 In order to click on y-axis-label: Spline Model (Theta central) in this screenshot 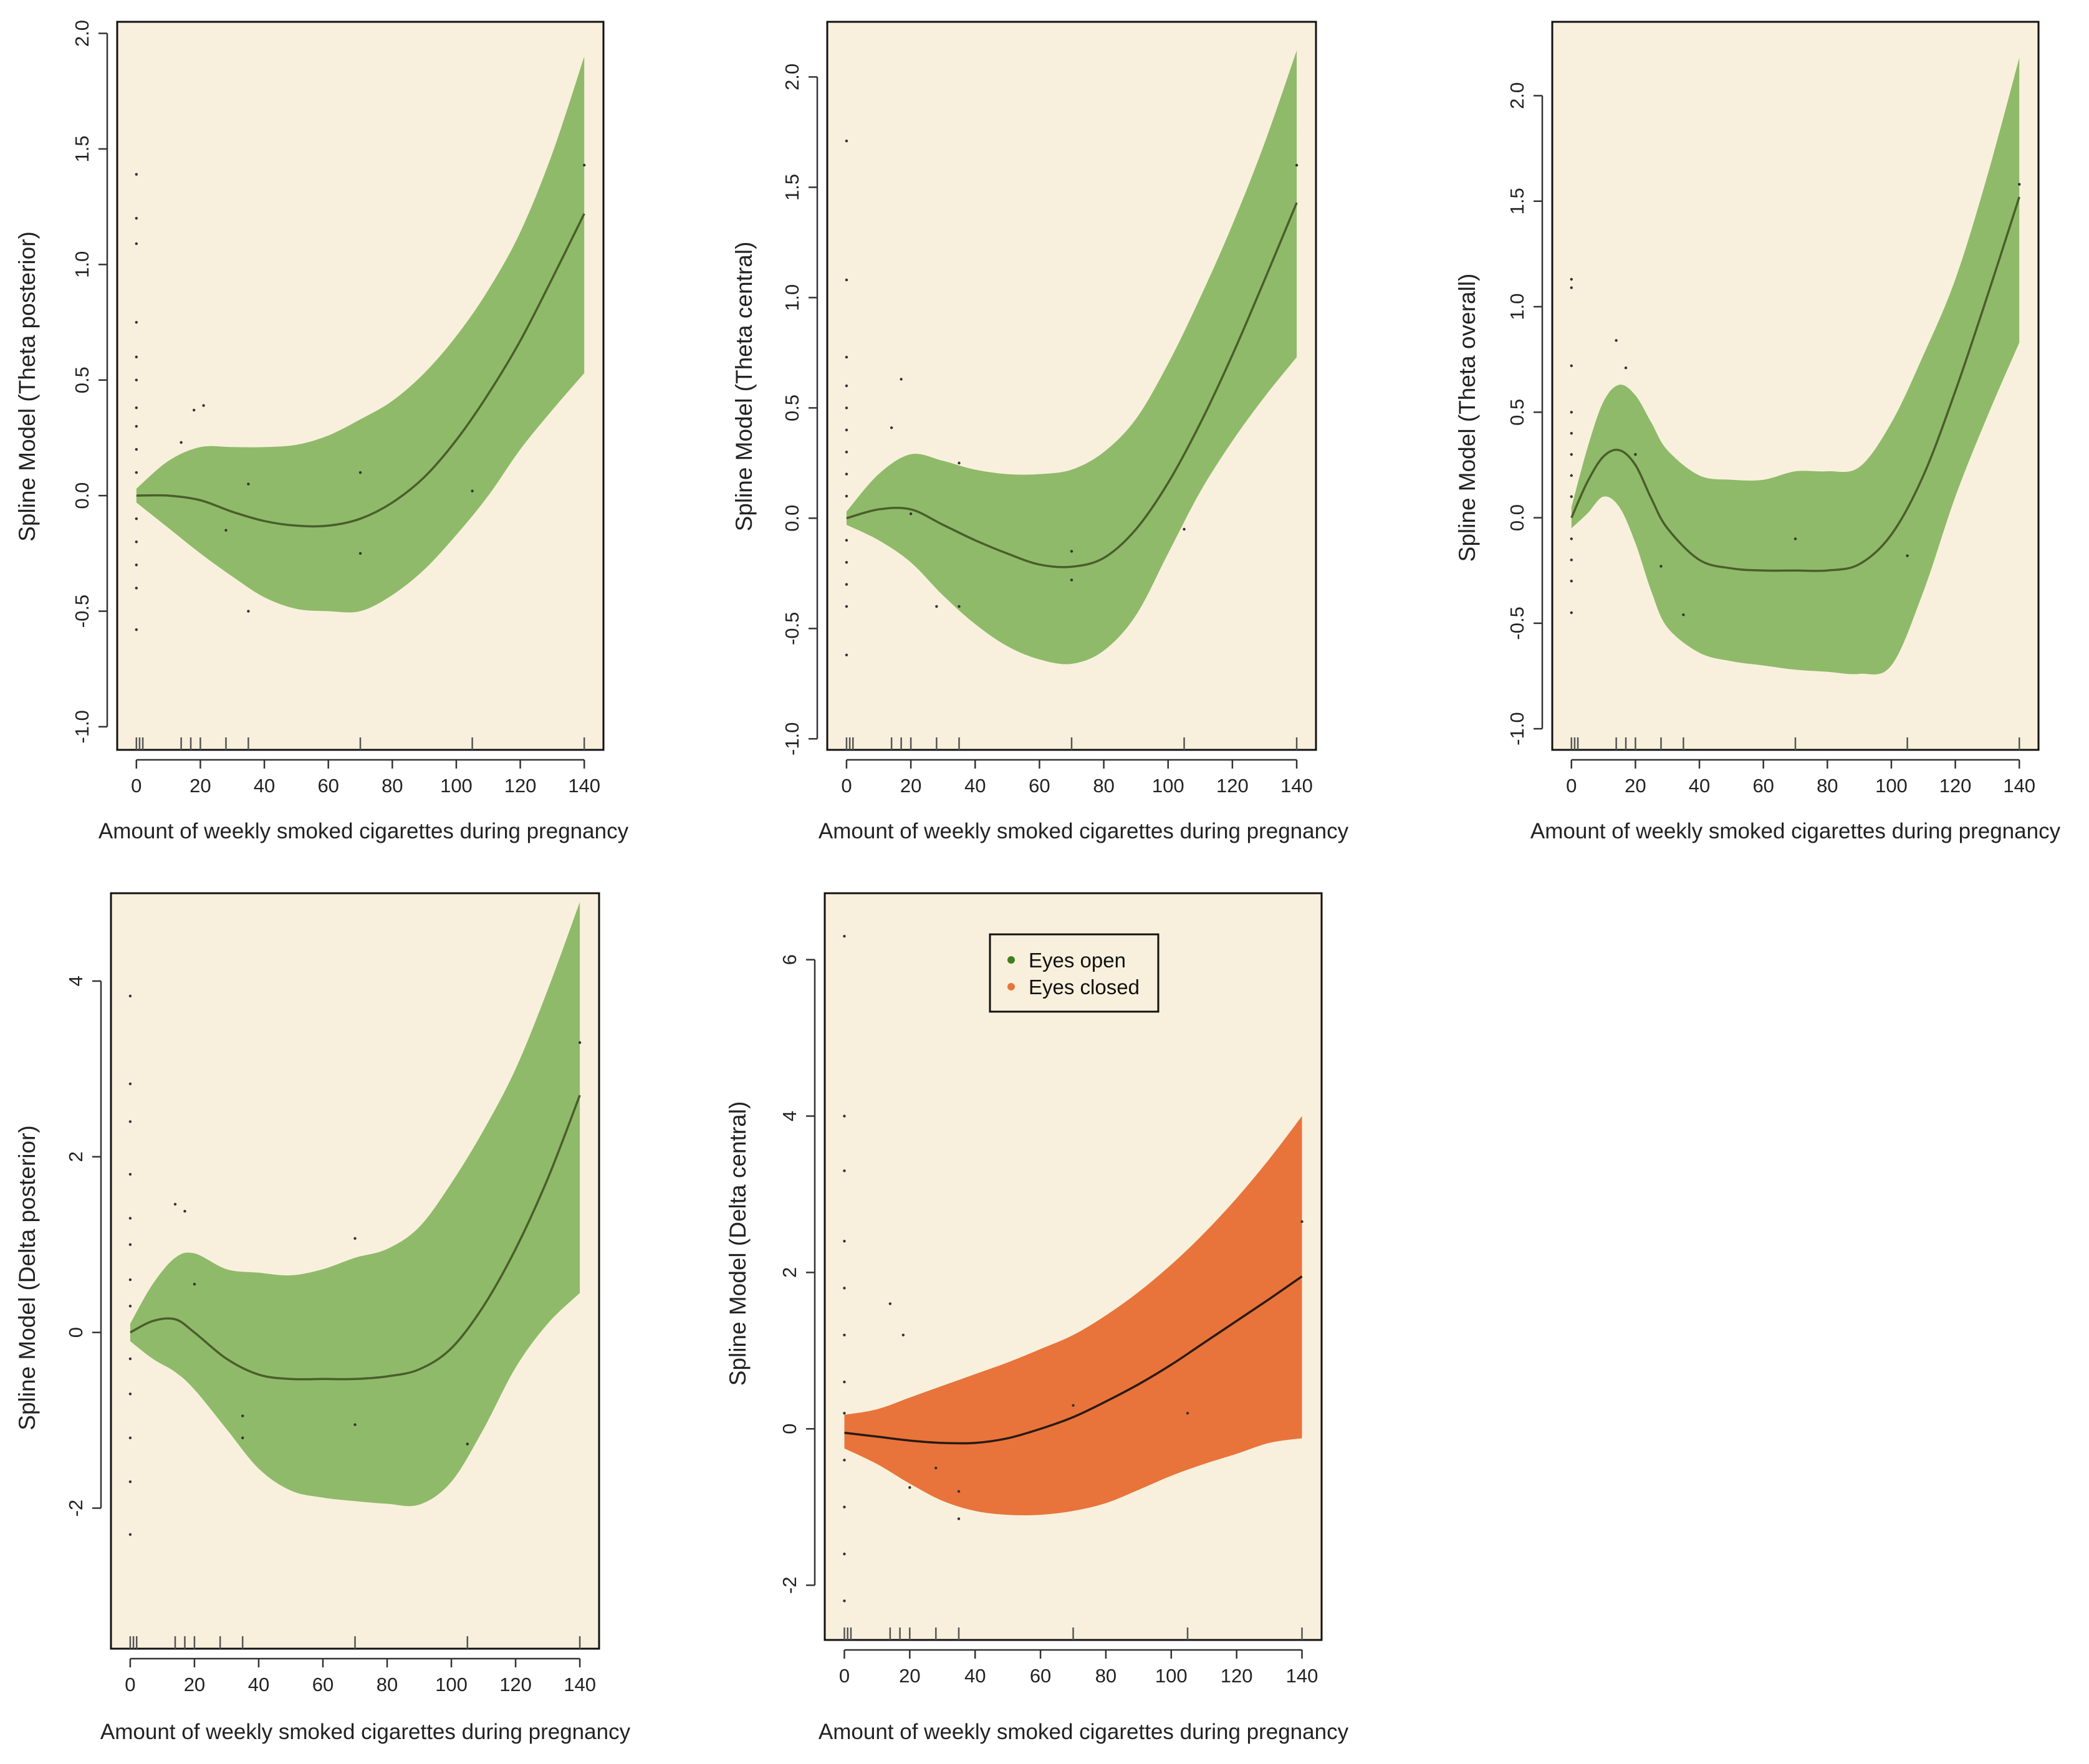, I will do `click(744, 387)`.